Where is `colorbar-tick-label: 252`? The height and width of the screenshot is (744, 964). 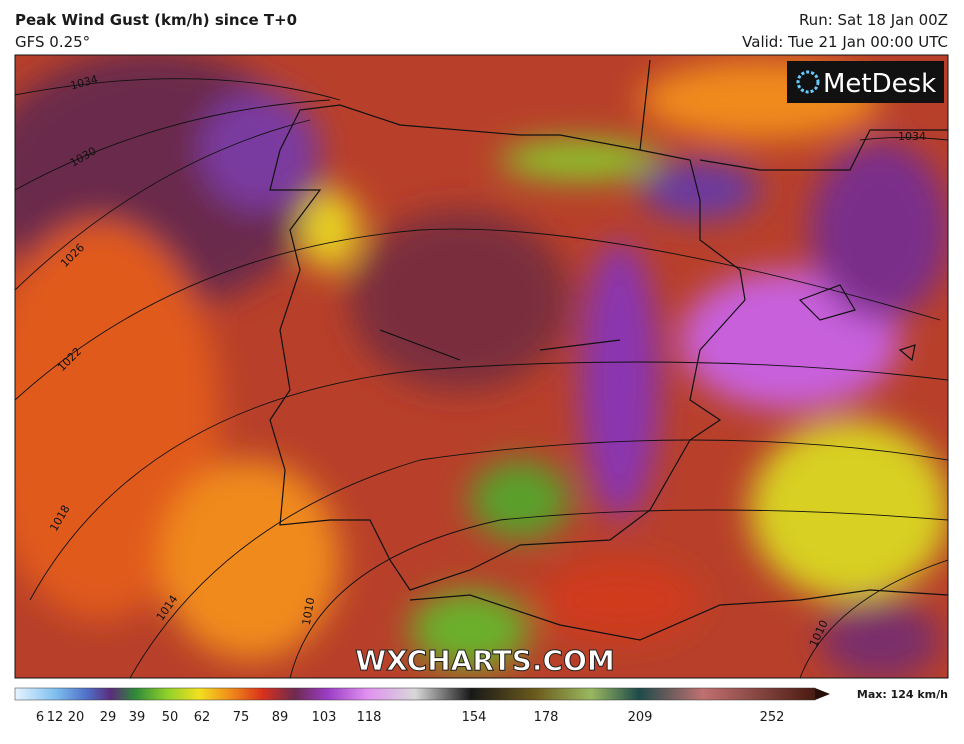 colorbar-tick-label: 252 is located at coordinates (772, 717).